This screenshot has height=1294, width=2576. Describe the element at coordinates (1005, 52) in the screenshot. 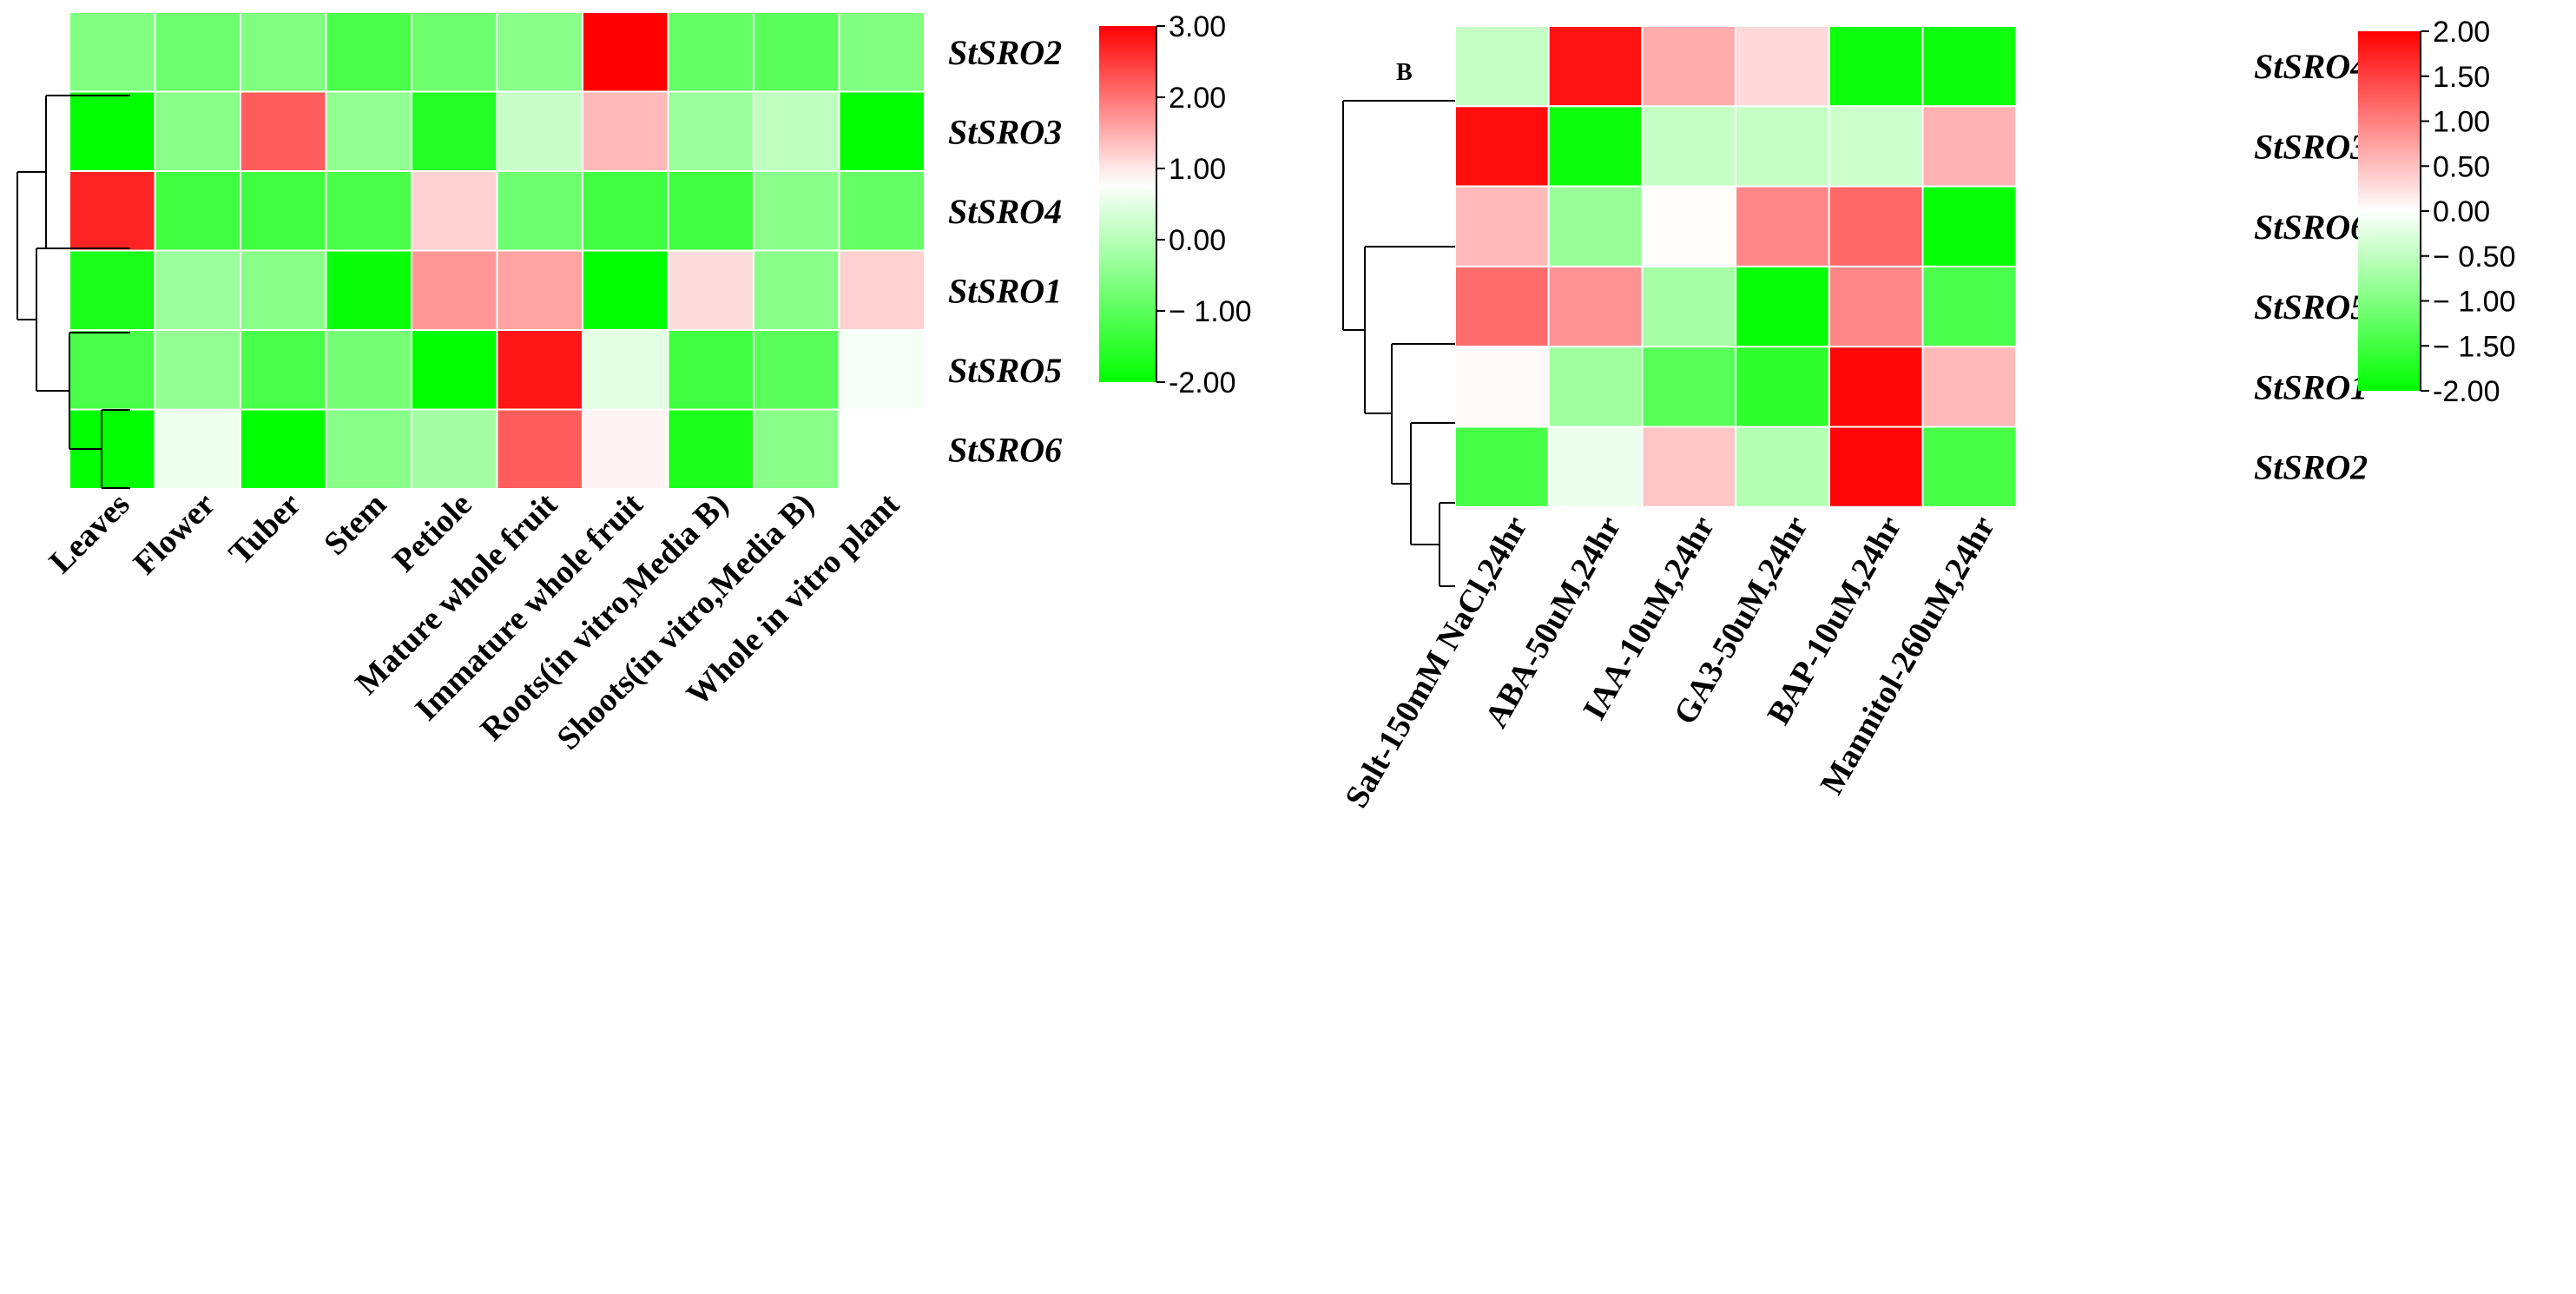

I see `row-label-stsro2: StSRO2` at that location.